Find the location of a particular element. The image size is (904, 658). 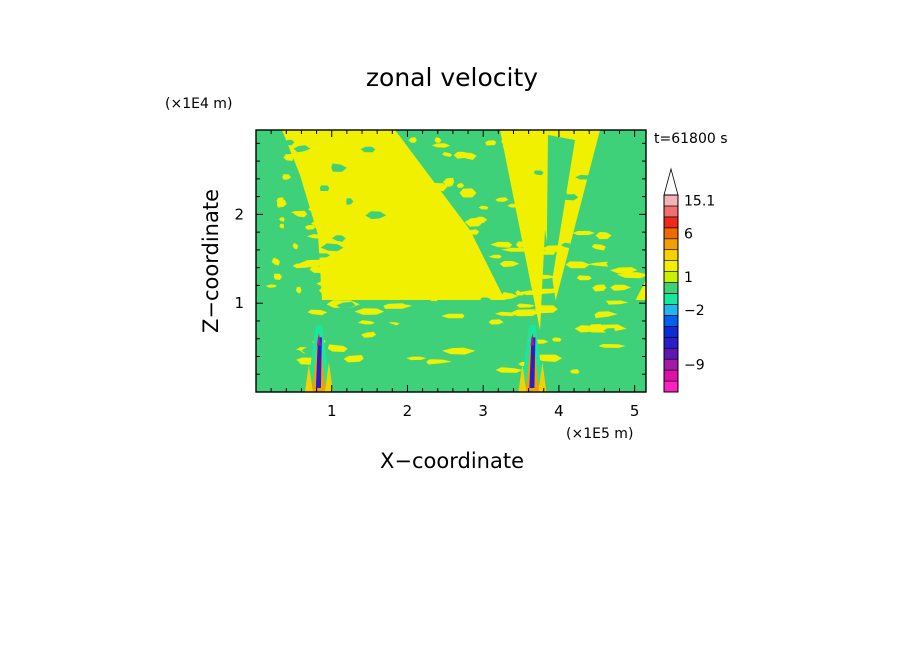

x-tick-label: 5 is located at coordinates (635, 411).